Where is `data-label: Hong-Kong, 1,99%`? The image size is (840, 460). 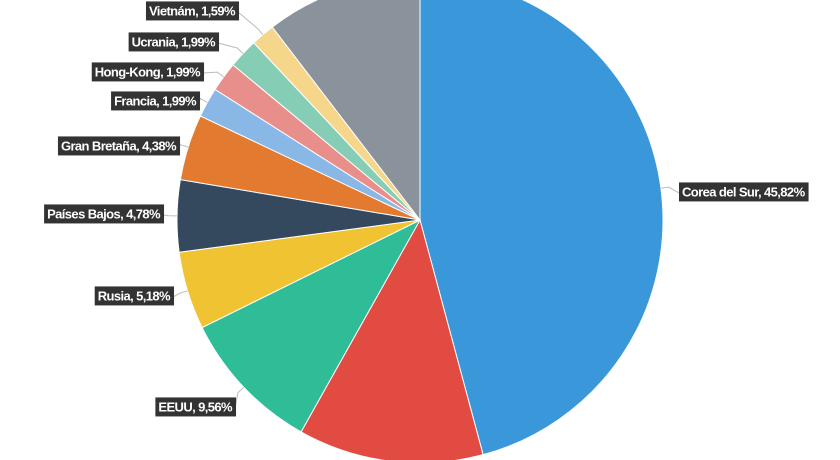 data-label: Hong-Kong, 1,99% is located at coordinates (148, 72).